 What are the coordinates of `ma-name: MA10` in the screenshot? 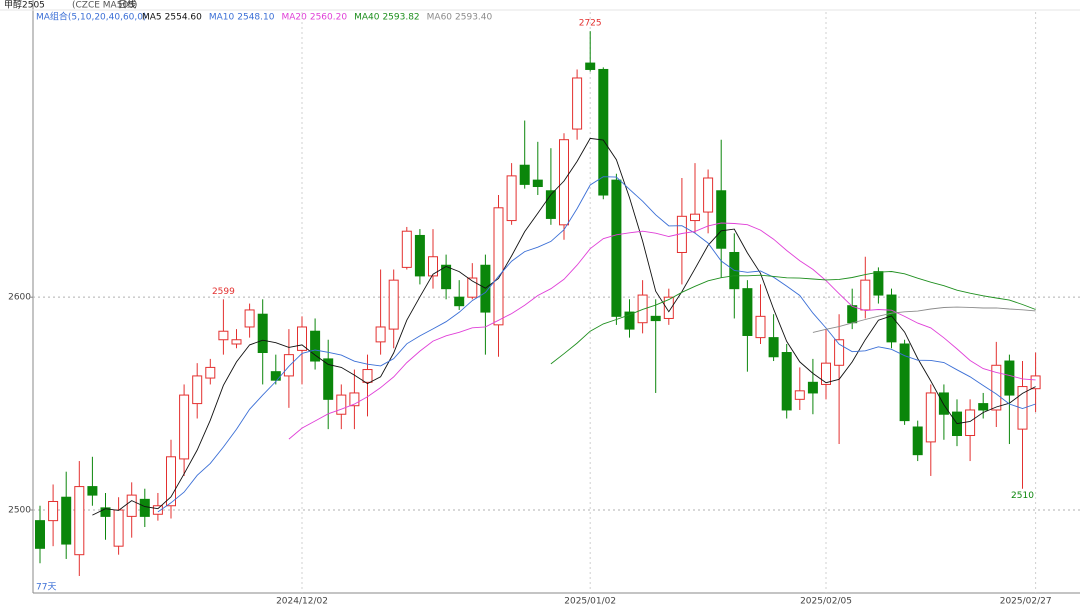 It's located at (222, 18).